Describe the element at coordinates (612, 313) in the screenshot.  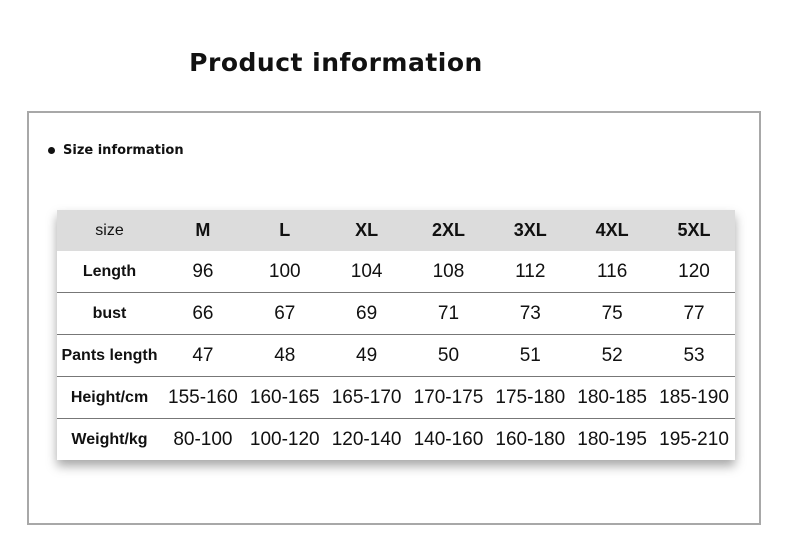
I see `table-cell: 75` at that location.